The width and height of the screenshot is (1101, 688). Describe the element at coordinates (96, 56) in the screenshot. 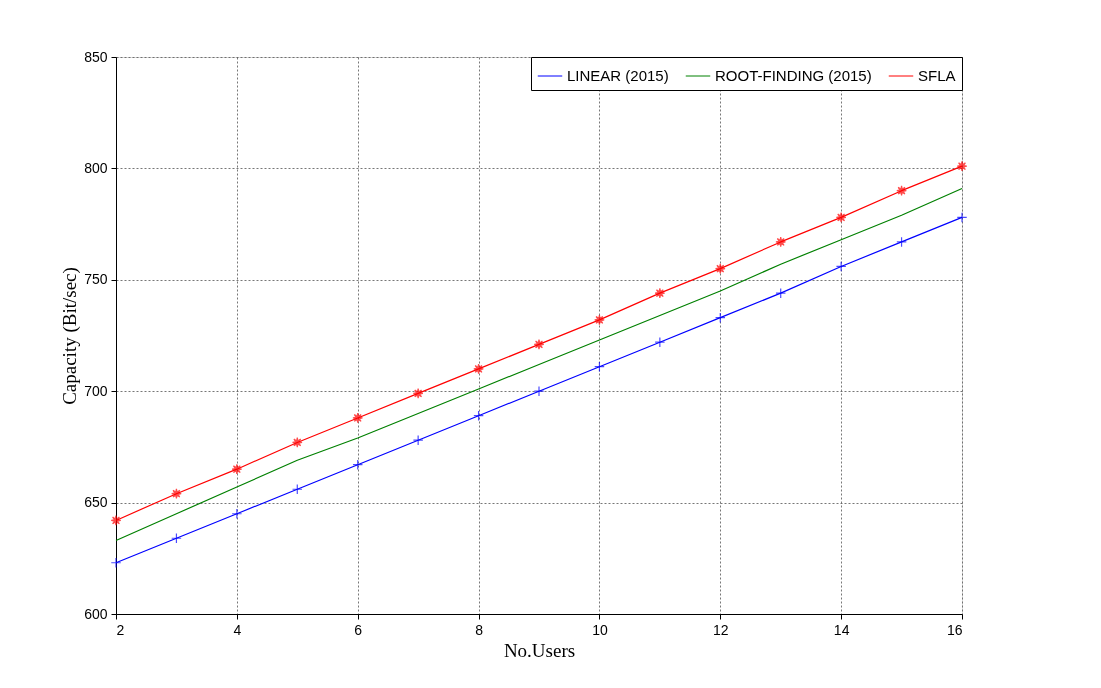

I see `y-tick-label: 850` at that location.